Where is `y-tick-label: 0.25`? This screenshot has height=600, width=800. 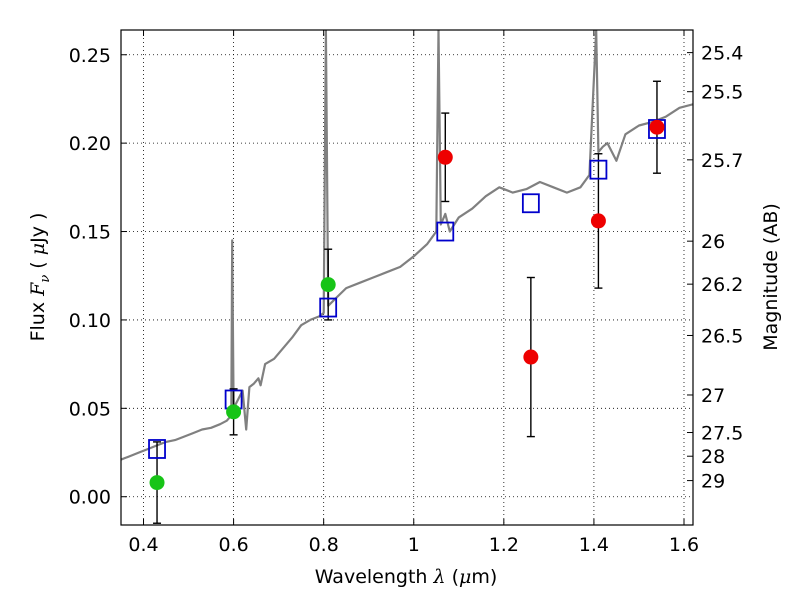 y-tick-label: 0.25 is located at coordinates (90, 56).